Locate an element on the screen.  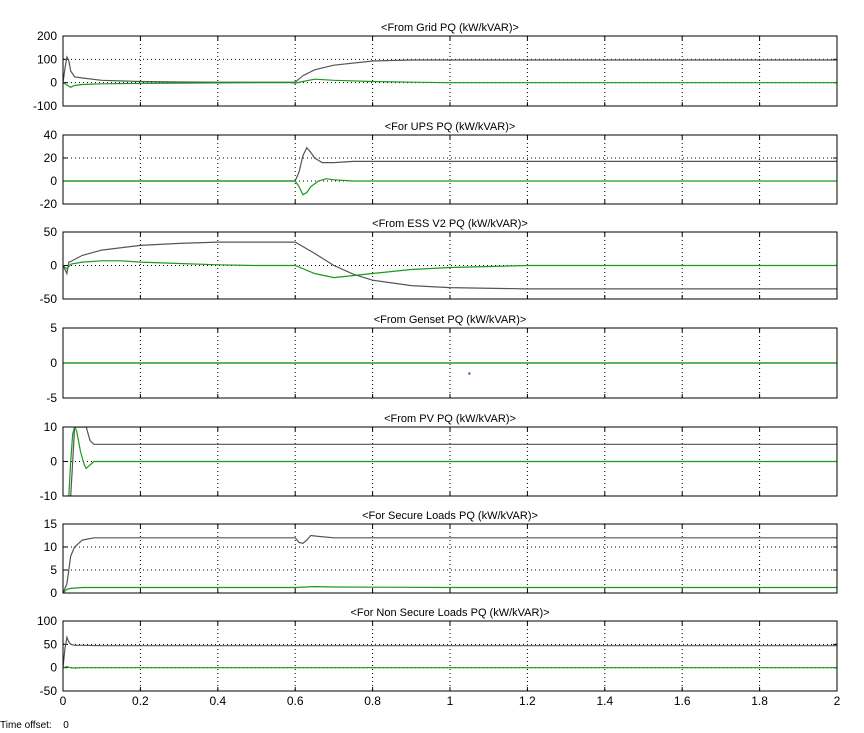
scope-panel-4: <From Genset PQ (kW/kVAR)> 5 0 -5 is located at coordinates (442, 359).